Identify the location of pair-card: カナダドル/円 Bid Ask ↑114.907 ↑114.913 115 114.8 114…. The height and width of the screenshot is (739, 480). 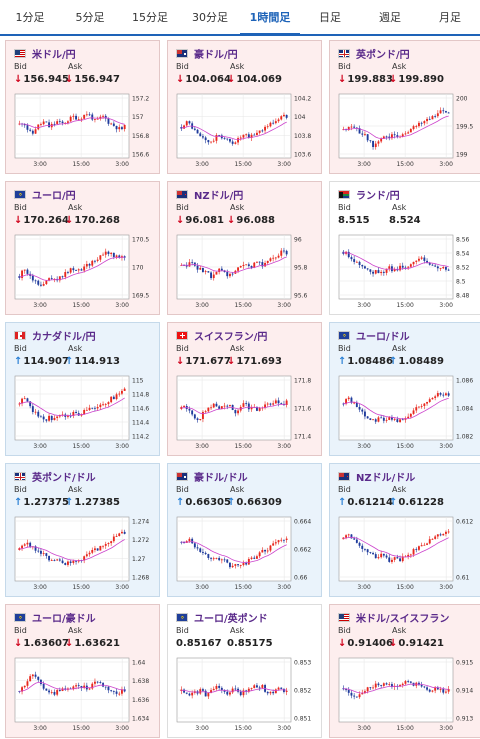
(82, 389).